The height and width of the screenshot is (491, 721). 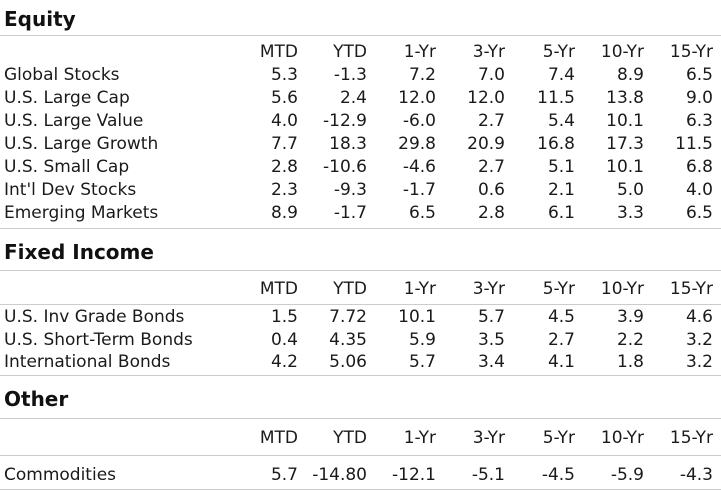 What do you see at coordinates (630, 317) in the screenshot?
I see `cell-10yr: 3.9` at bounding box center [630, 317].